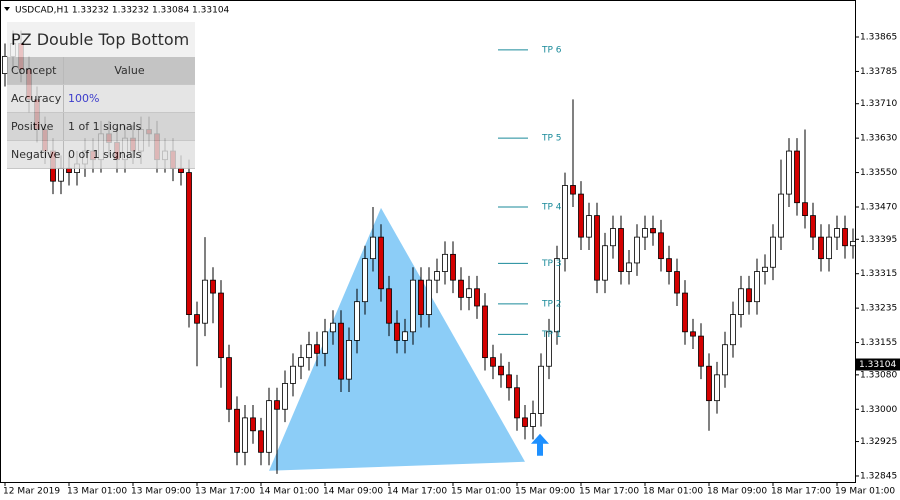 The height and width of the screenshot is (500, 900). I want to click on y-tick-label: 1.33470, so click(878, 208).